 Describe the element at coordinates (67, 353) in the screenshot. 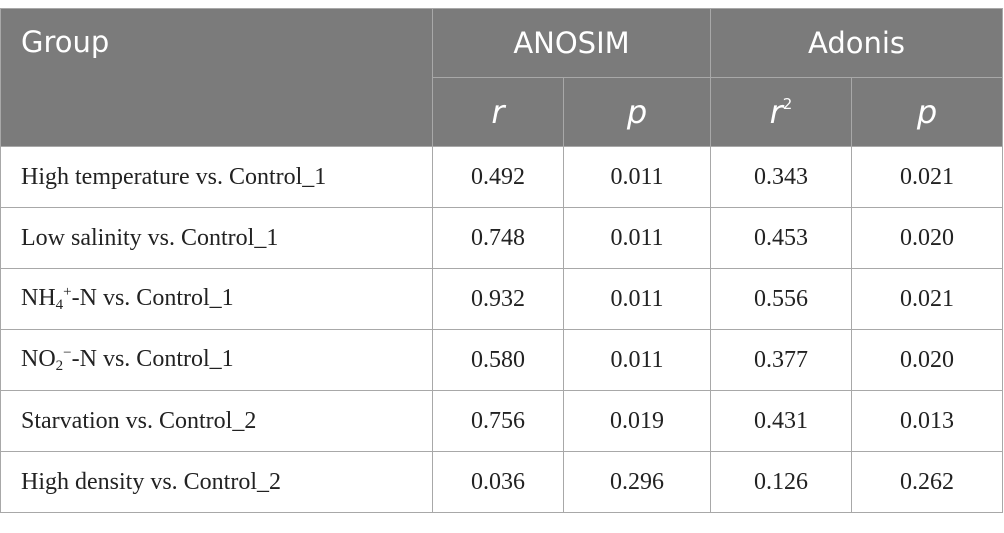

I see `chem-superscript: −` at that location.